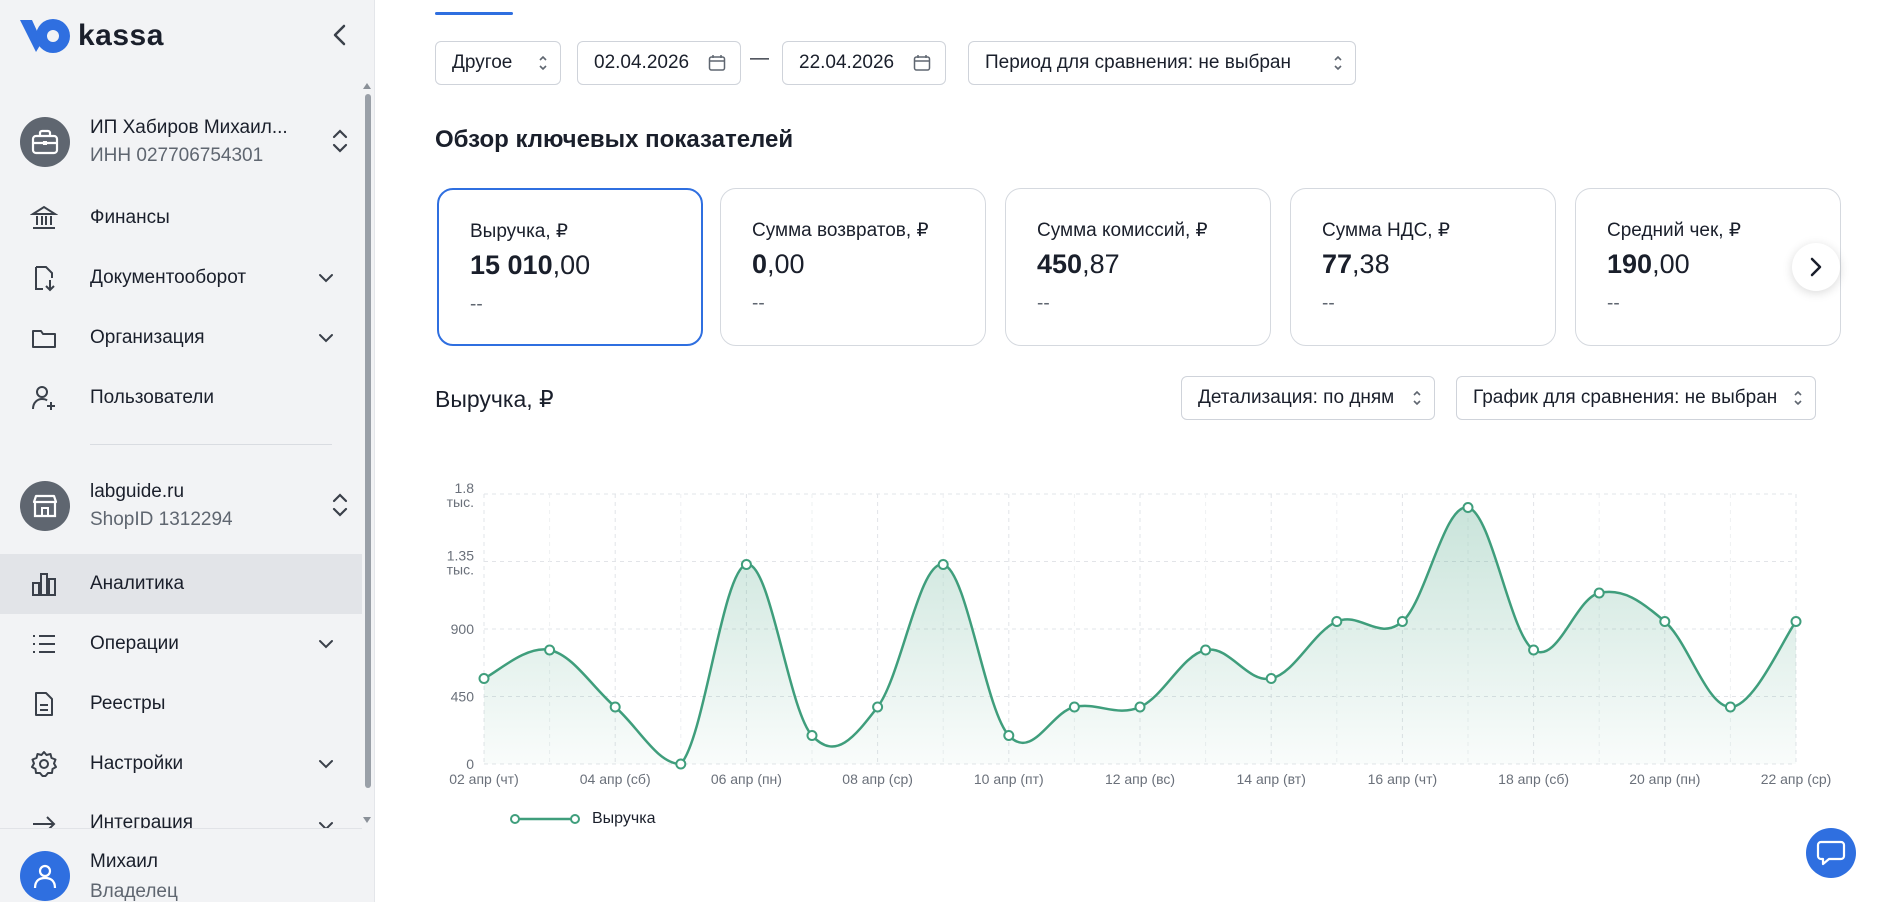  Describe the element at coordinates (582, 819) in the screenshot. I see `chart-legend-revenue: Выручка` at that location.